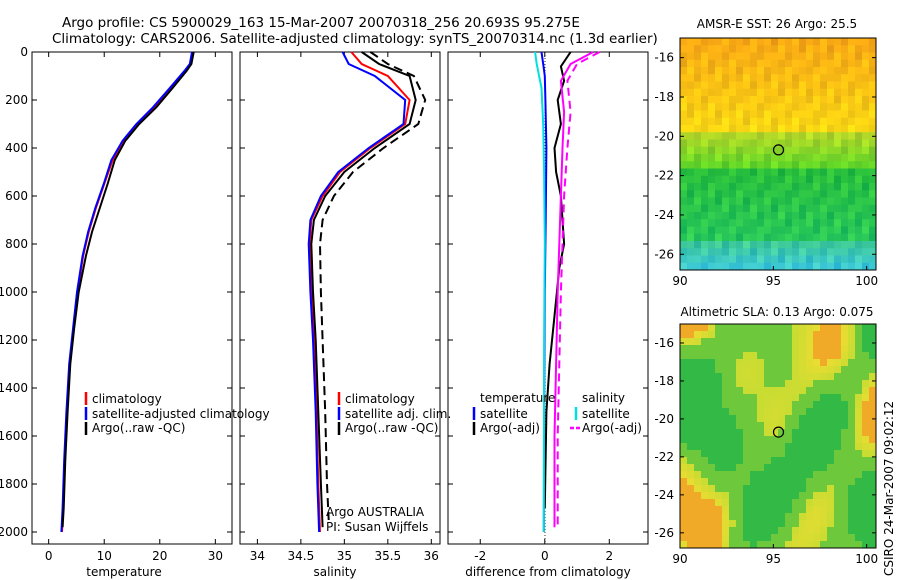 This screenshot has width=900, height=580. I want to click on argo-location-marker, so click(778, 150).